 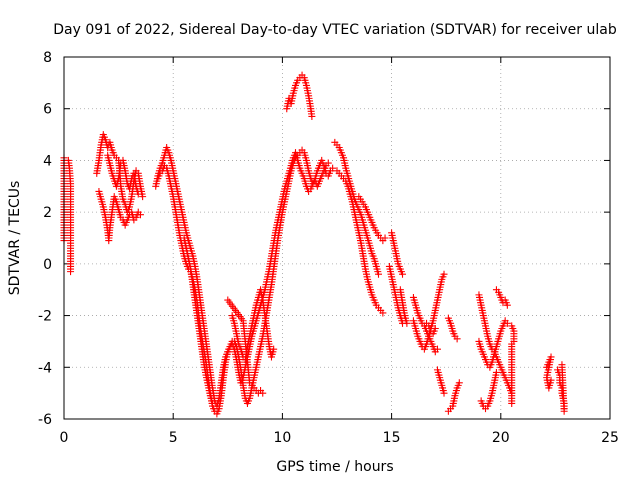 What do you see at coordinates (440, 381) in the screenshot?
I see `series-f4` at bounding box center [440, 381].